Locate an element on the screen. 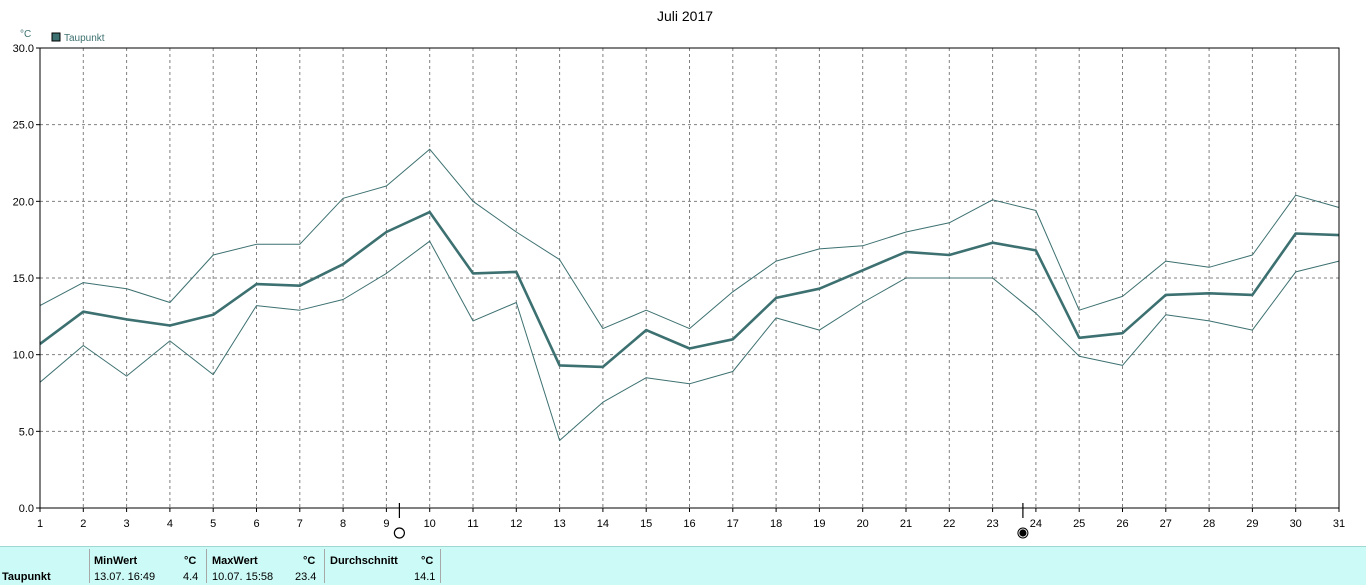 The height and width of the screenshot is (585, 1366). max-time: 10.07. 15:58 is located at coordinates (243, 577).